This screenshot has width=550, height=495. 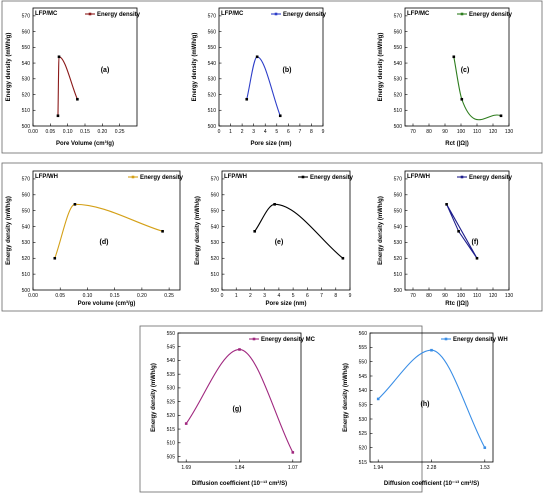 What do you see at coordinates (429, 132) in the screenshot?
I see `x-tick-label: 80` at bounding box center [429, 132].